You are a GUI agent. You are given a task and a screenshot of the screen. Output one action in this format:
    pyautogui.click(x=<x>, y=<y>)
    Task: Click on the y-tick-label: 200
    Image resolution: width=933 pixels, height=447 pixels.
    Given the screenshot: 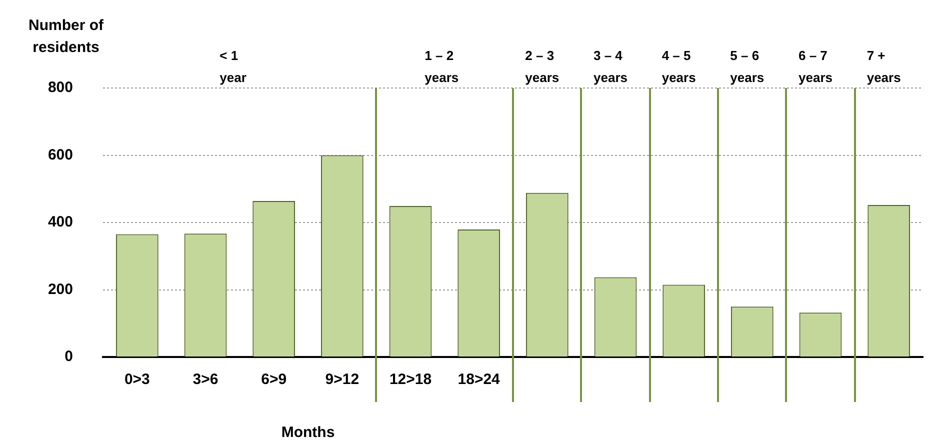 What is the action you would take?
    pyautogui.click(x=60, y=289)
    